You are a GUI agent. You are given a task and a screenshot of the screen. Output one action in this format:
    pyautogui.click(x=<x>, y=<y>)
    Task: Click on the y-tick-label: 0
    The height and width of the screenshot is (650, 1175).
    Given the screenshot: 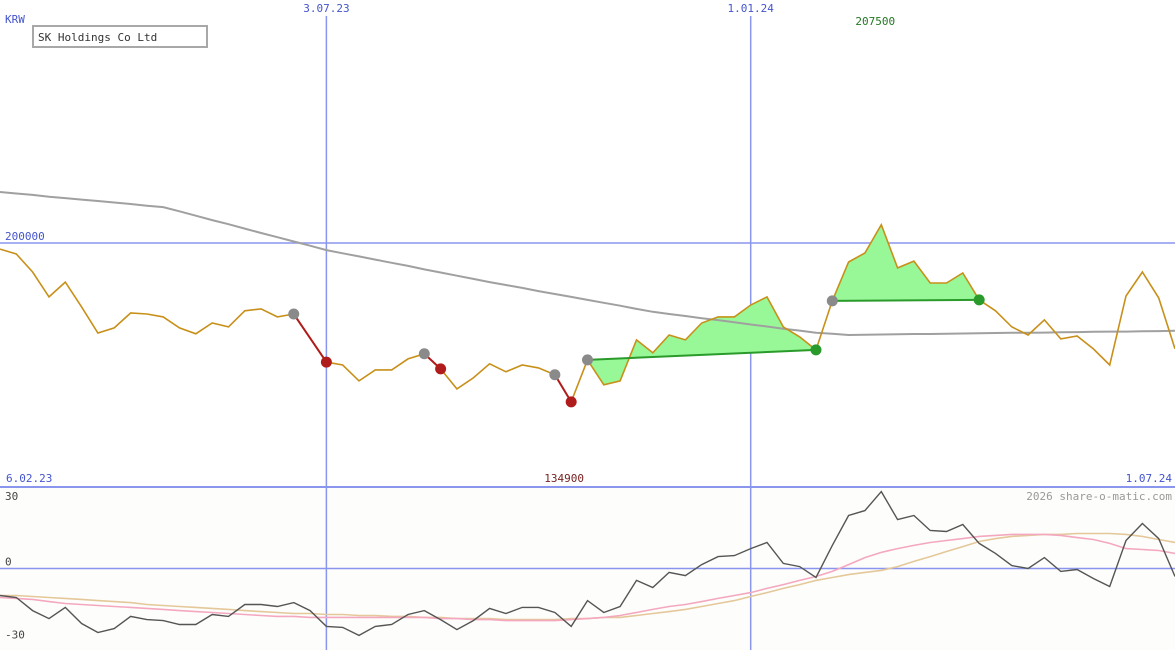 What is the action you would take?
    pyautogui.click(x=8, y=562)
    